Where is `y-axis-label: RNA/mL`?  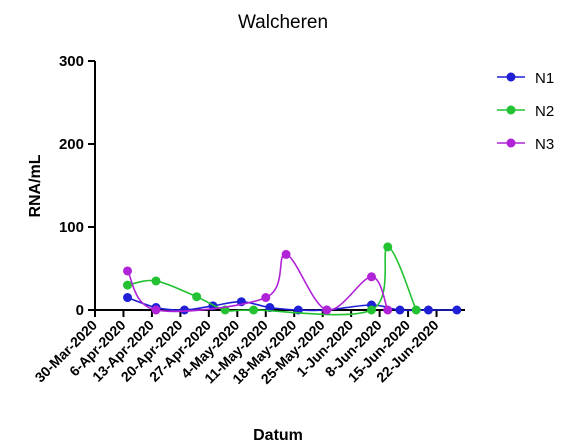
y-axis-label: RNA/mL is located at coordinates (35, 185).